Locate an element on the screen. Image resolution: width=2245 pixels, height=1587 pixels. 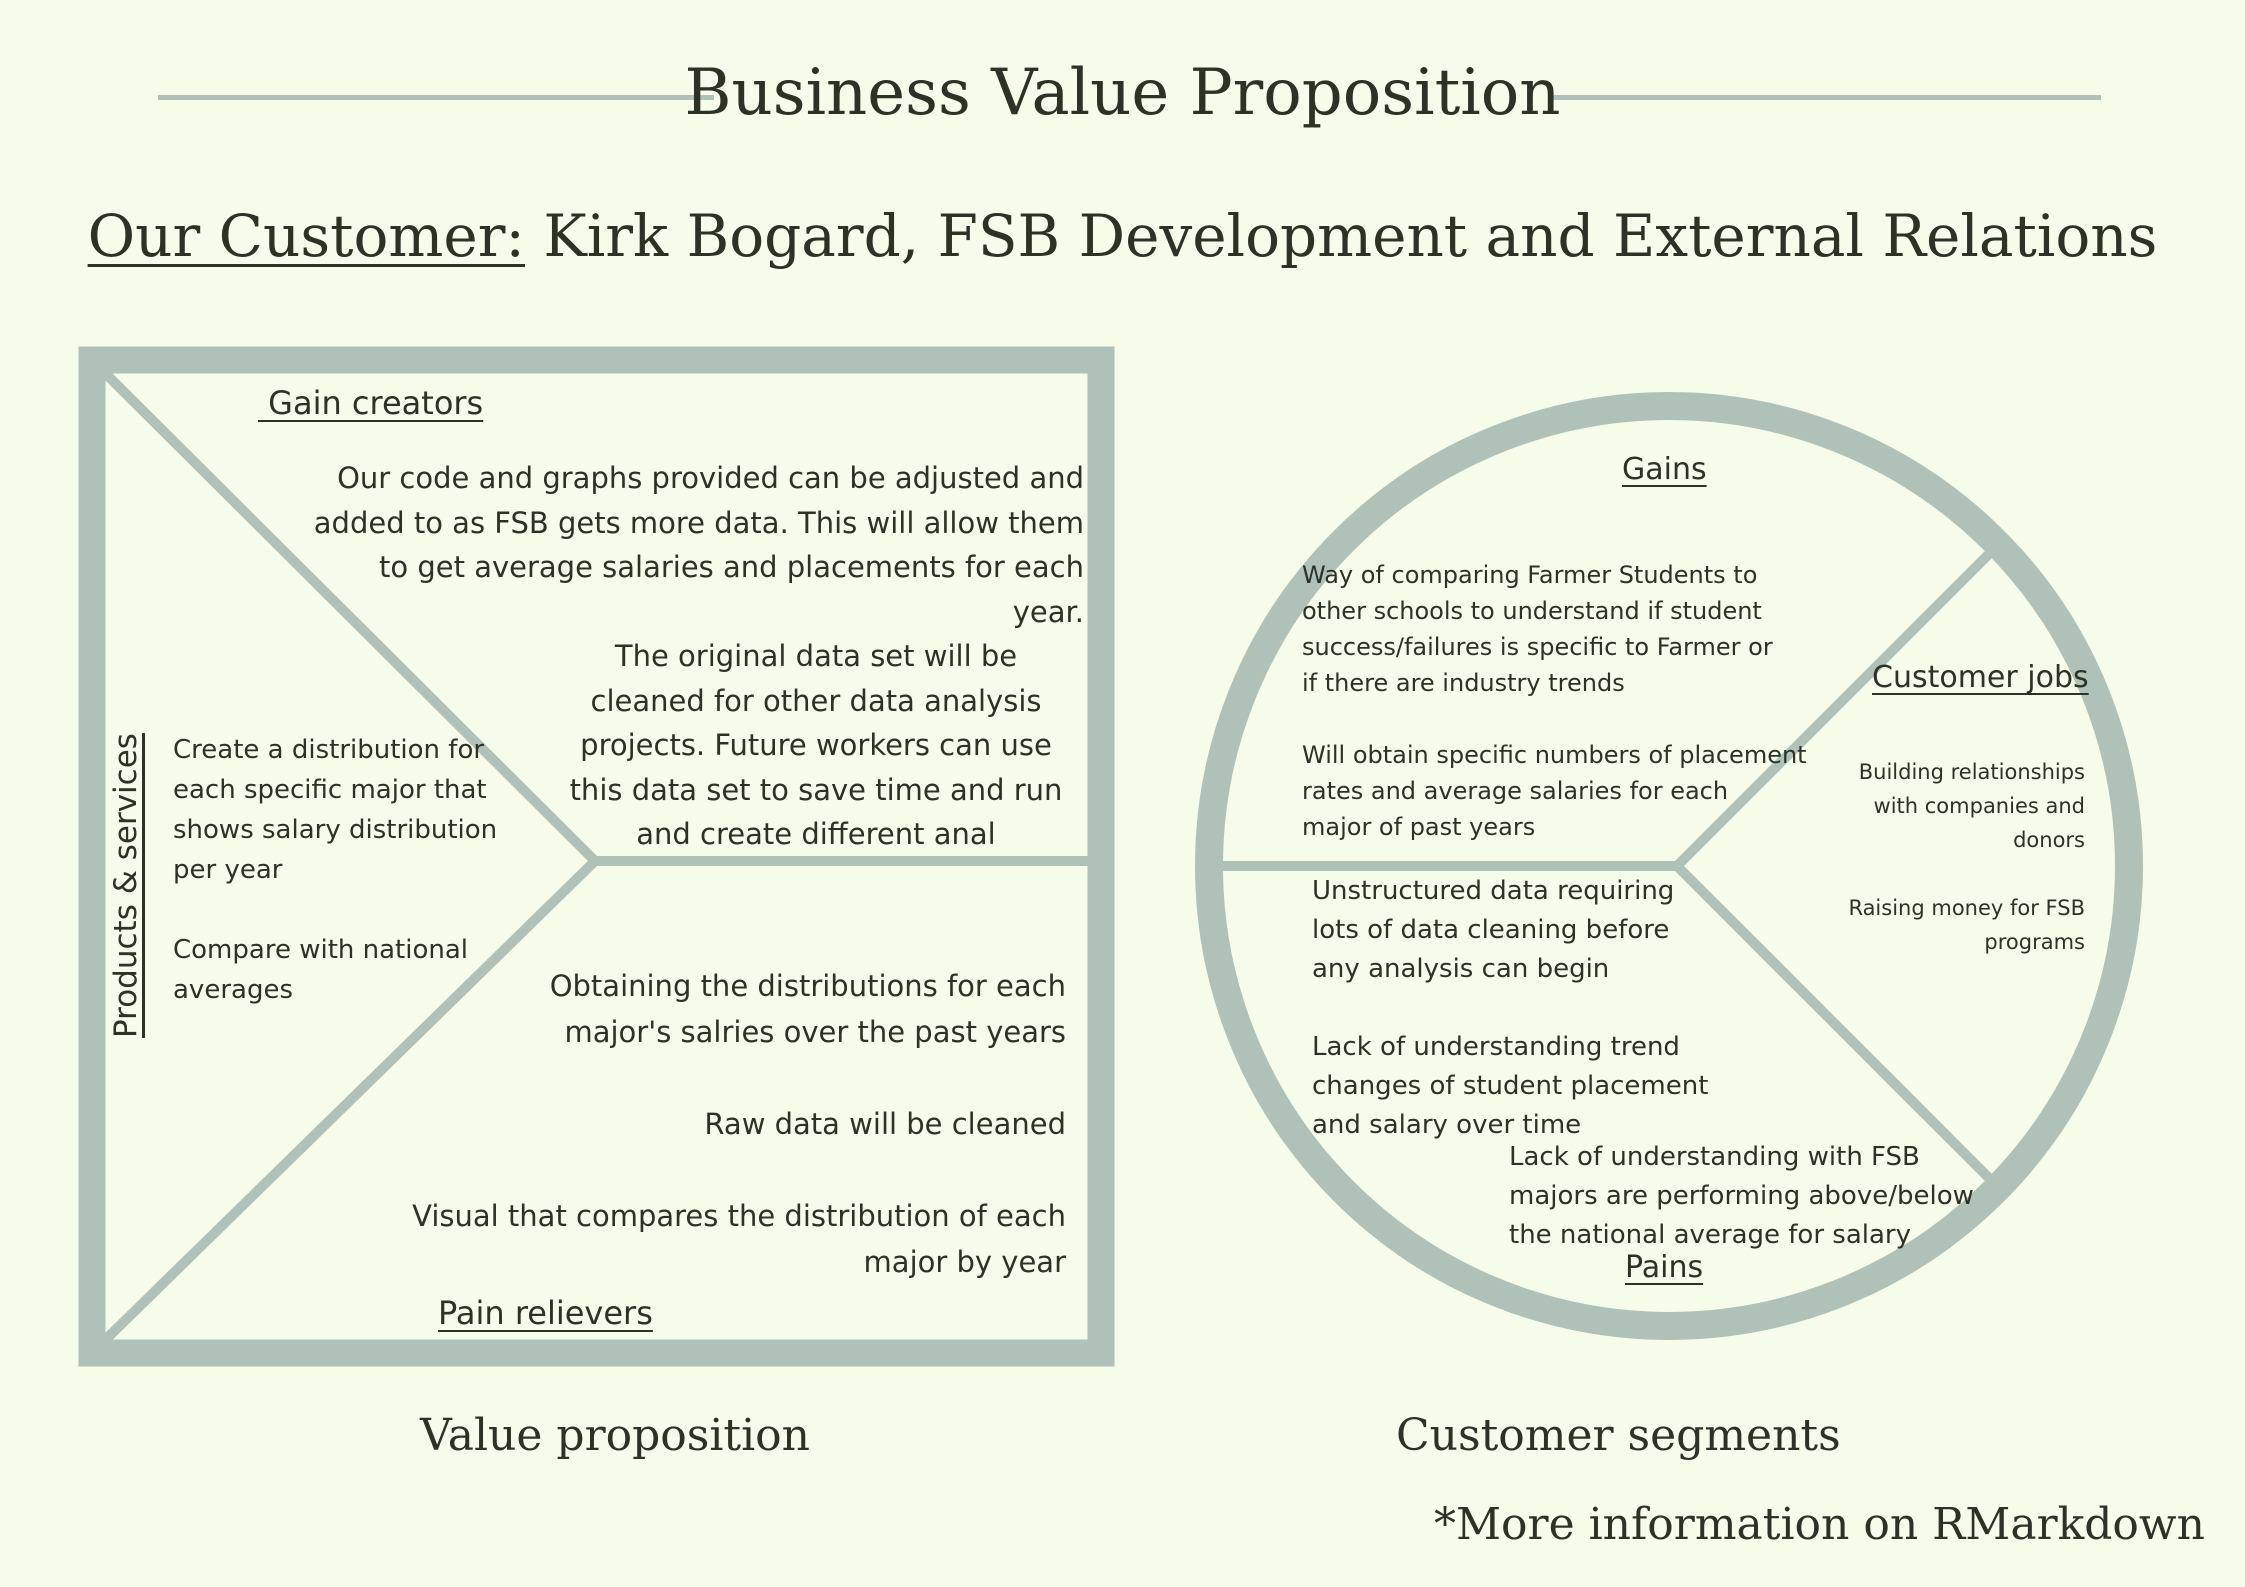
gains-heading: Gains is located at coordinates (1664, 469).